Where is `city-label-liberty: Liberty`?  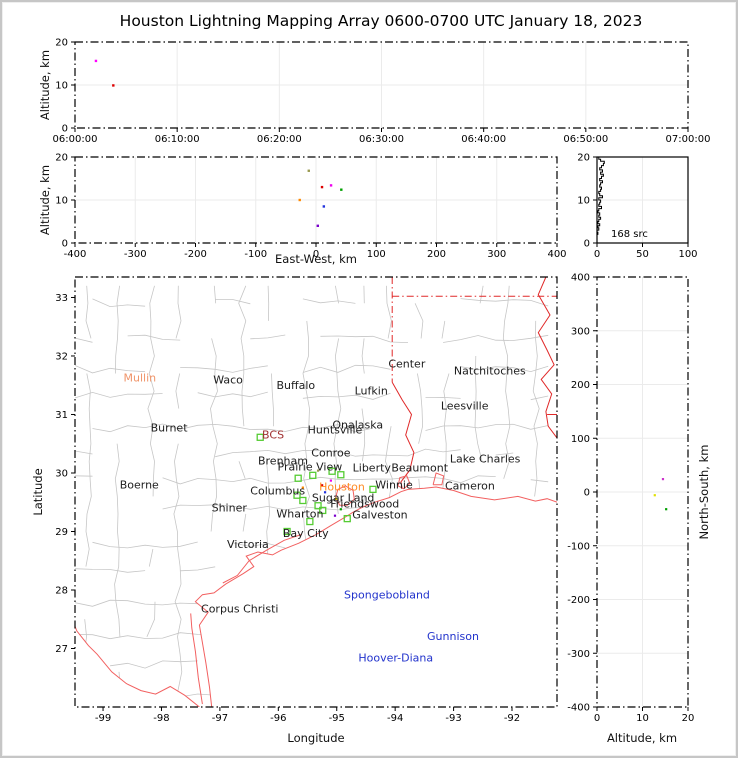 city-label-liberty: Liberty is located at coordinates (372, 468).